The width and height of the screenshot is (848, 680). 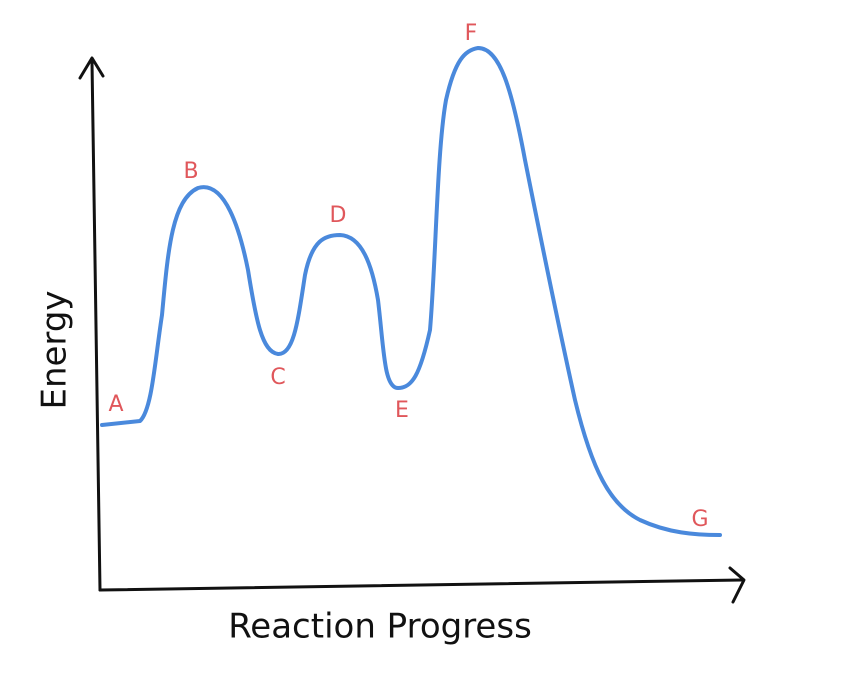 What do you see at coordinates (338, 215) in the screenshot?
I see `point-label: D` at bounding box center [338, 215].